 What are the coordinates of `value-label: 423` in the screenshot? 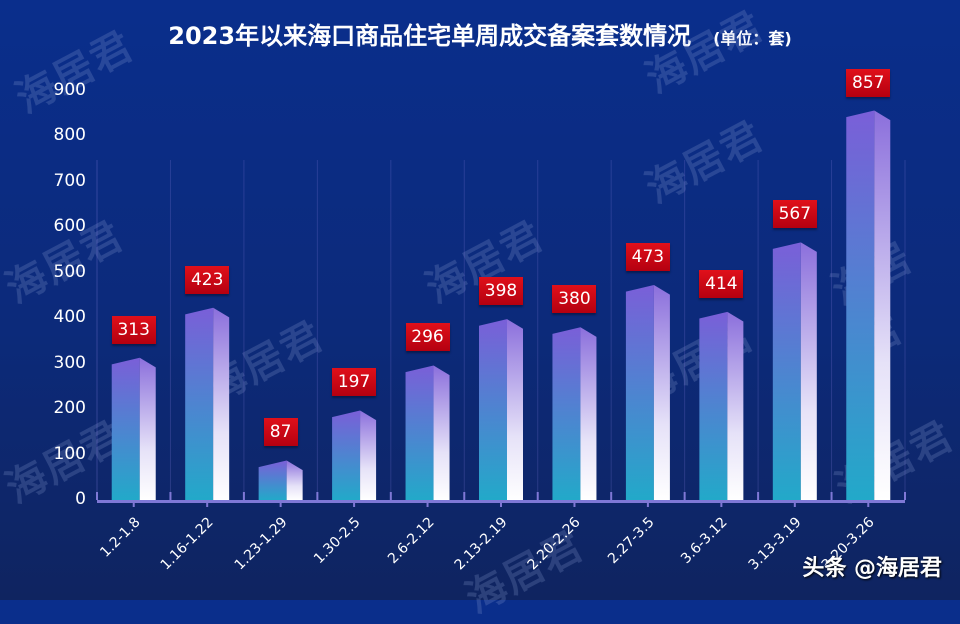 It's located at (207, 279).